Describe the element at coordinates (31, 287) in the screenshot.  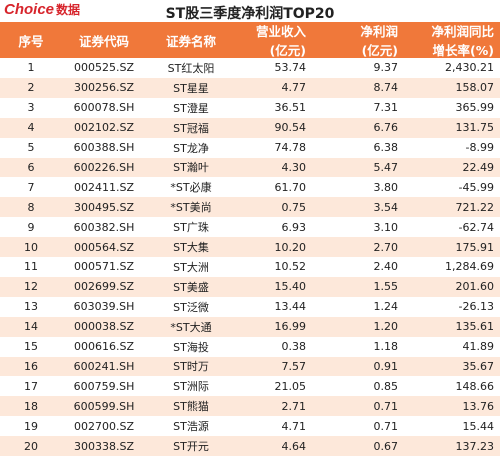
I see `table-cell: 12` at that location.